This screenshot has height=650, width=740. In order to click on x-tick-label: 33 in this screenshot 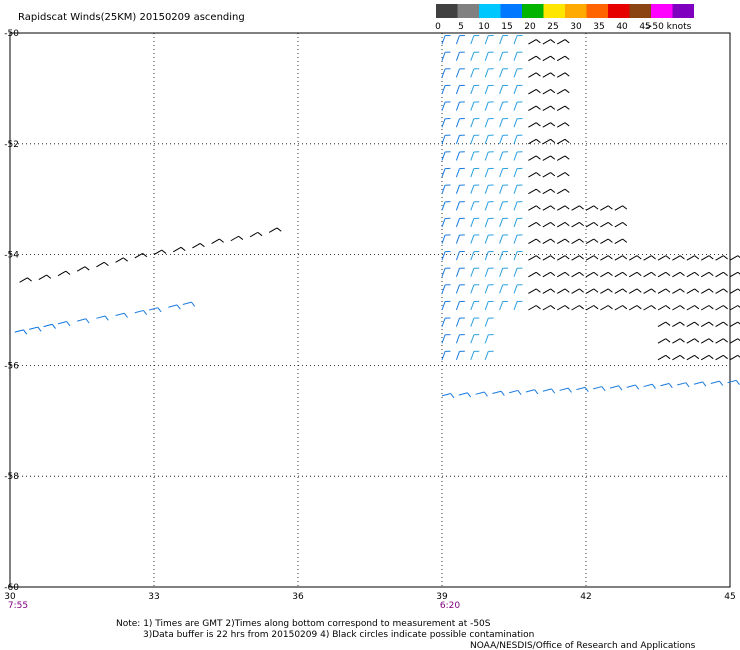, I will do `click(153, 597)`.